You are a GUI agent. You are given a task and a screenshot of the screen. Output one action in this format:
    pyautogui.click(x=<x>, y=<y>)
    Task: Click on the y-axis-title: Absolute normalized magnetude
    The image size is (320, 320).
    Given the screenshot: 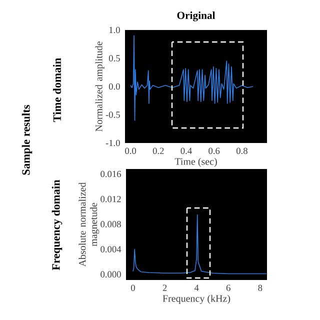 What is the action you would take?
    pyautogui.click(x=89, y=224)
    